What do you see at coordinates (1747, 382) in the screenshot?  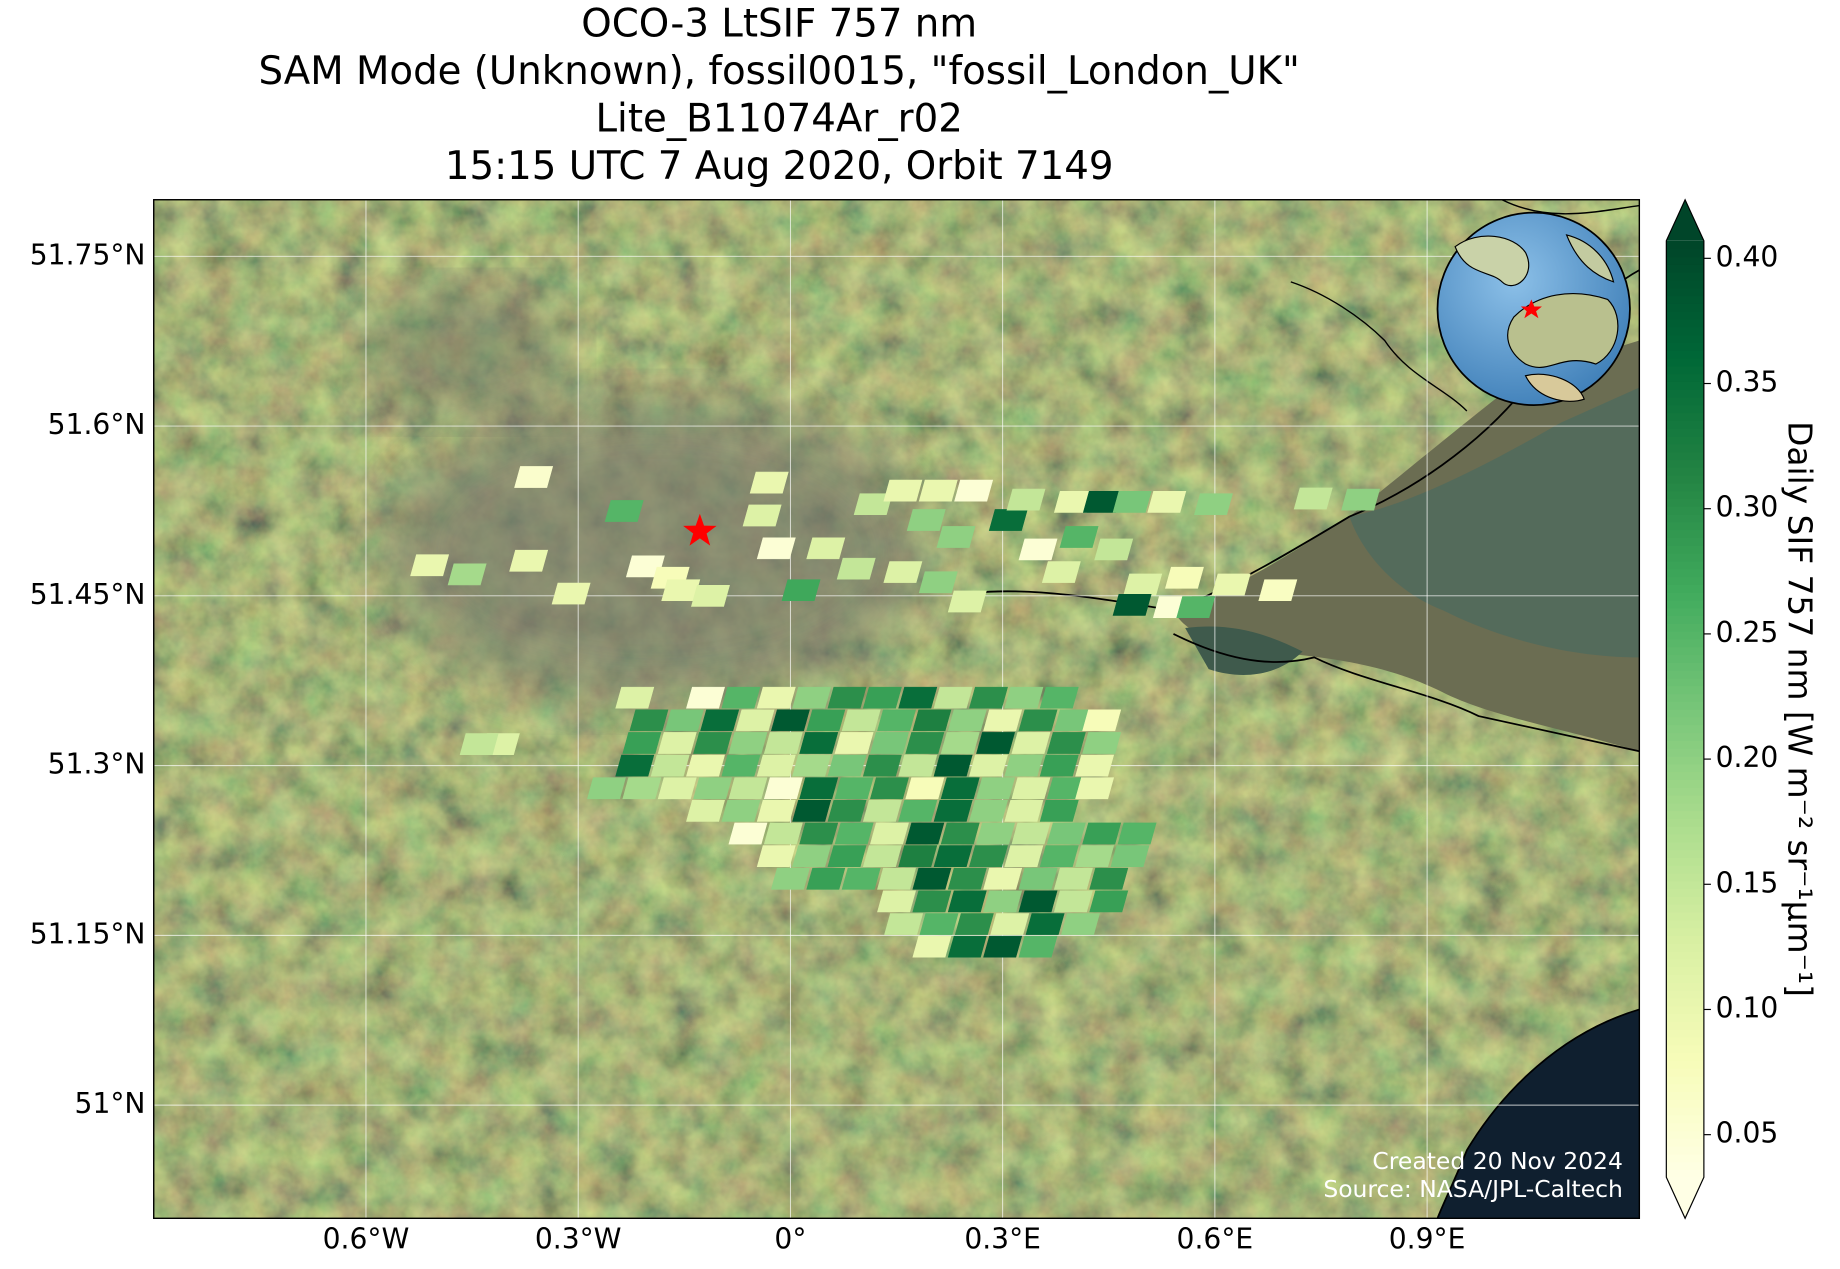 I see `colorbar-tick-label: 0.35` at bounding box center [1747, 382].